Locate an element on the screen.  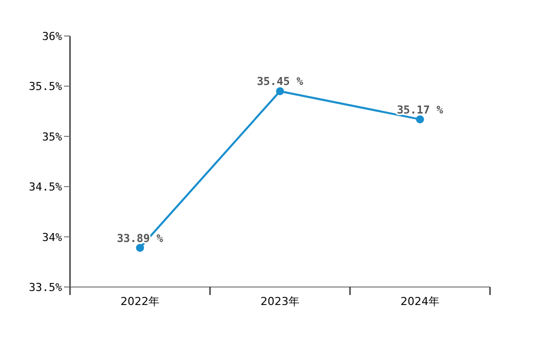
y-tick-label: 36% is located at coordinates (52, 36).